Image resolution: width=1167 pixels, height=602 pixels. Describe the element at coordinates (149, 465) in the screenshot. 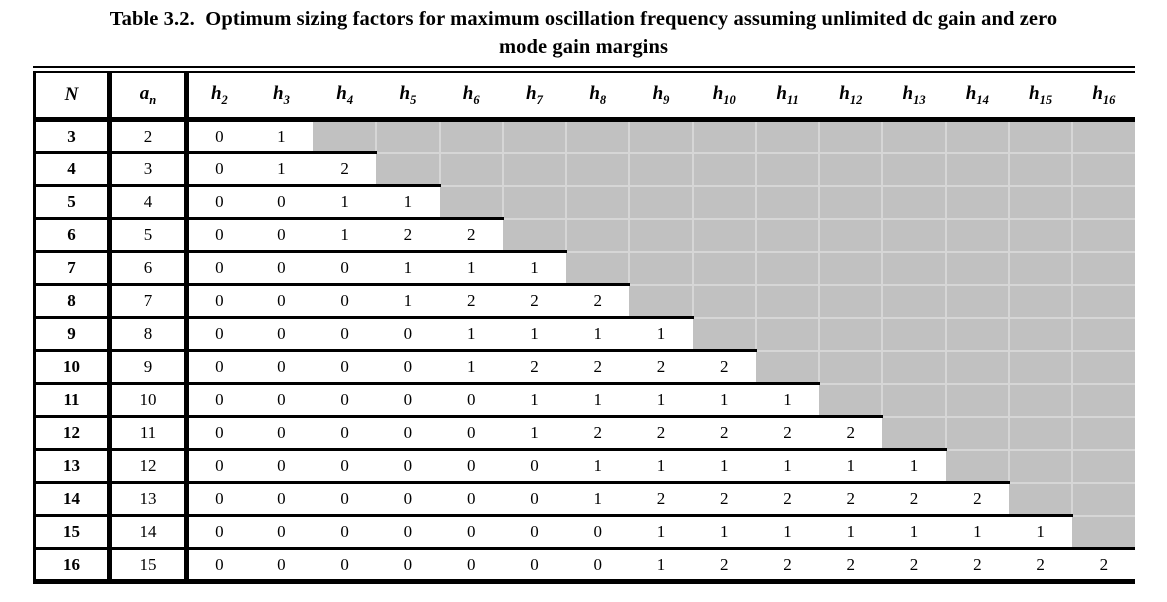

I see `cell-an: 12` at that location.